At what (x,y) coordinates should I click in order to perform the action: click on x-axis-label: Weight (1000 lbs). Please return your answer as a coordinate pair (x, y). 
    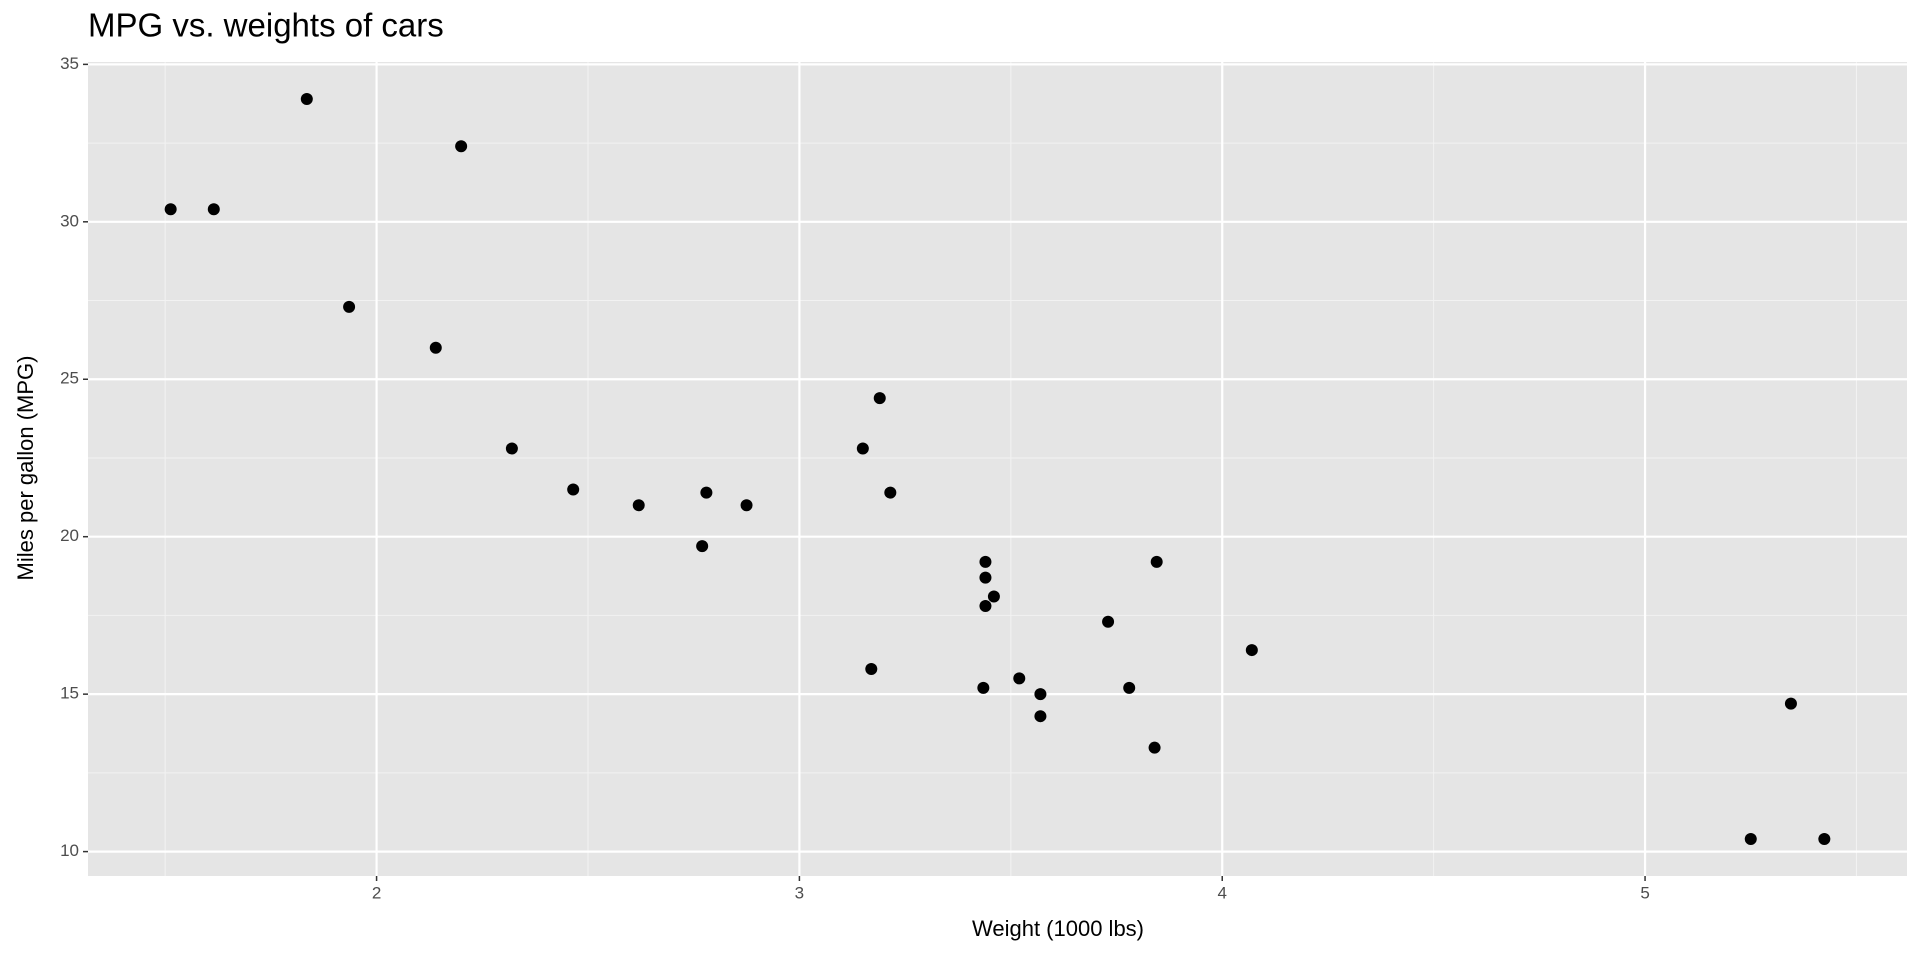
    Looking at the image, I should click on (1058, 928).